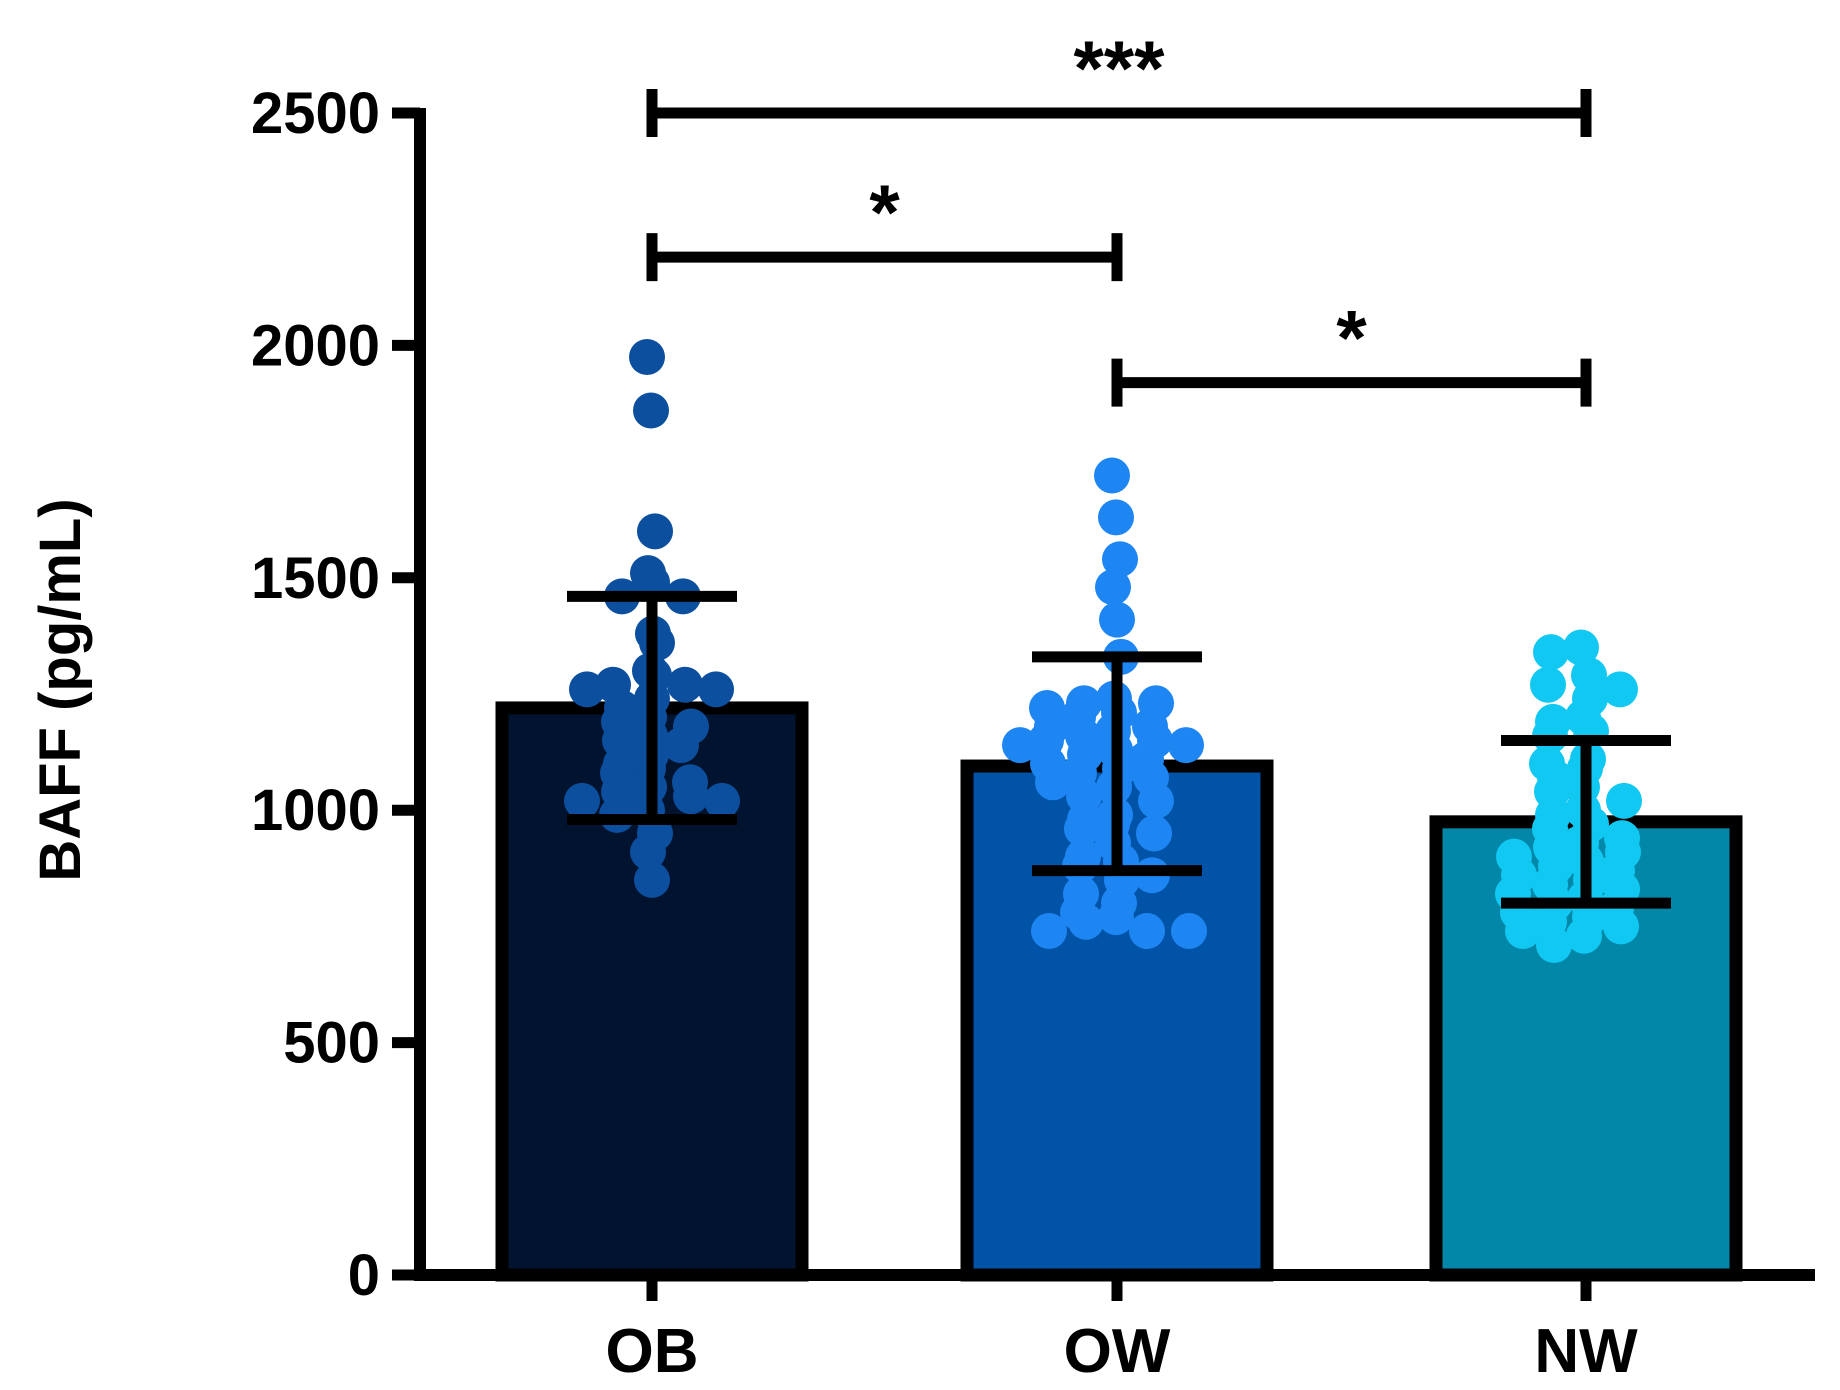 This screenshot has height=1390, width=1840. I want to click on significance-label: ***, so click(1119, 68).